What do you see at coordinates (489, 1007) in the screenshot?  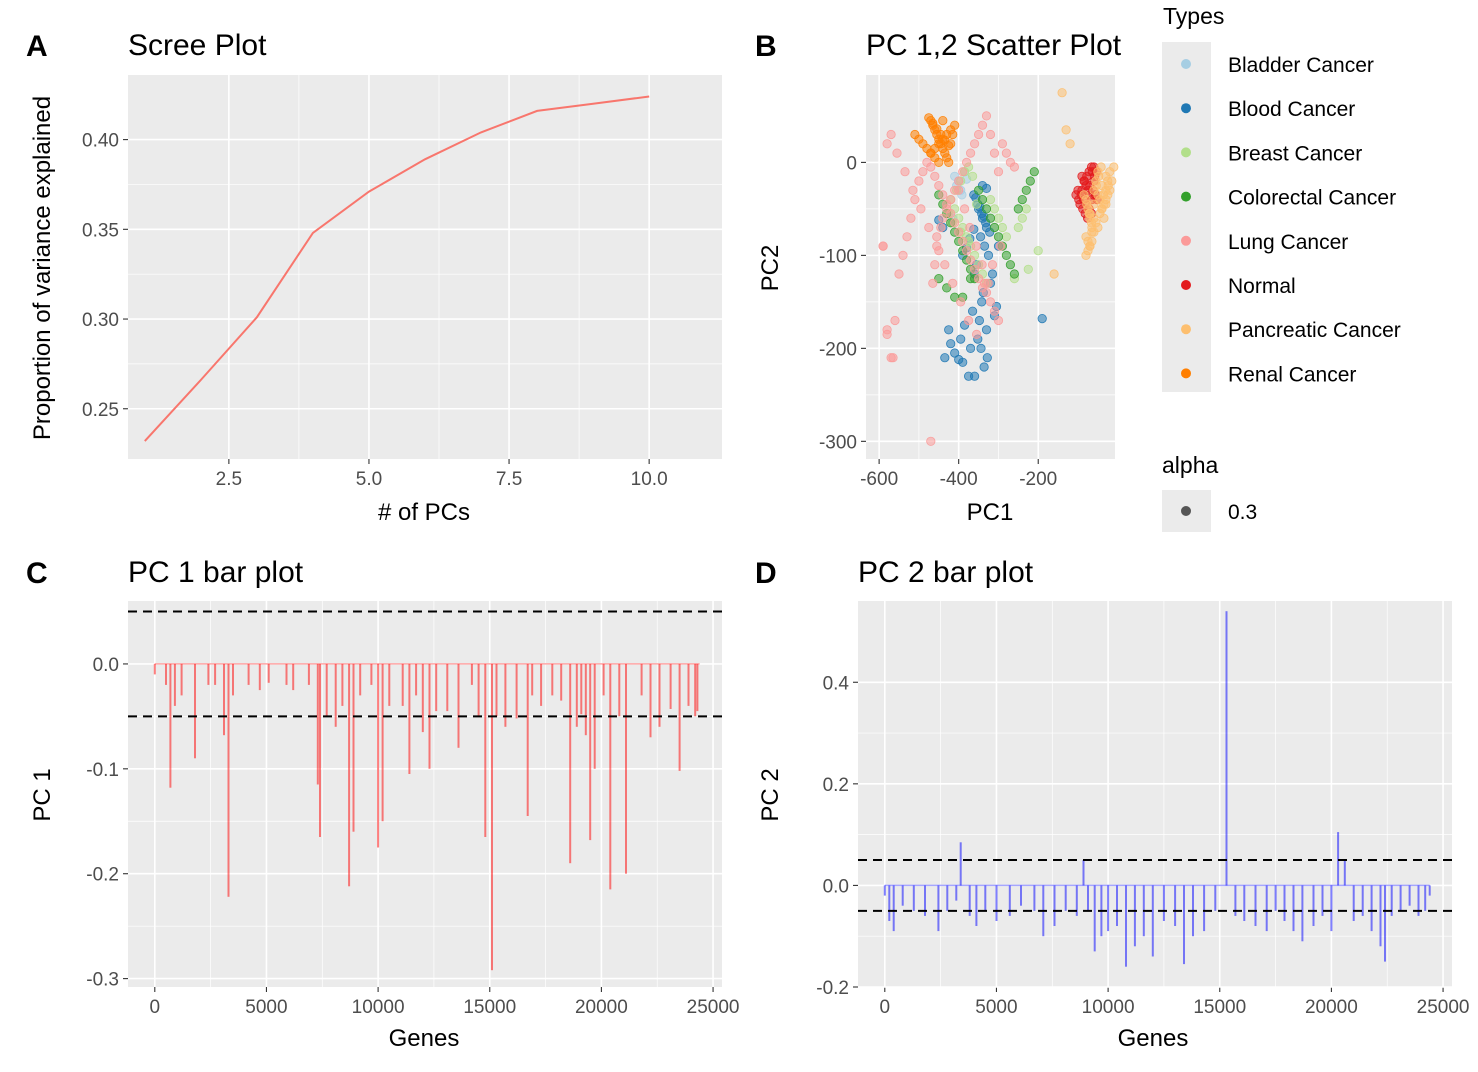 I see `x-tick-label: 15000` at bounding box center [489, 1007].